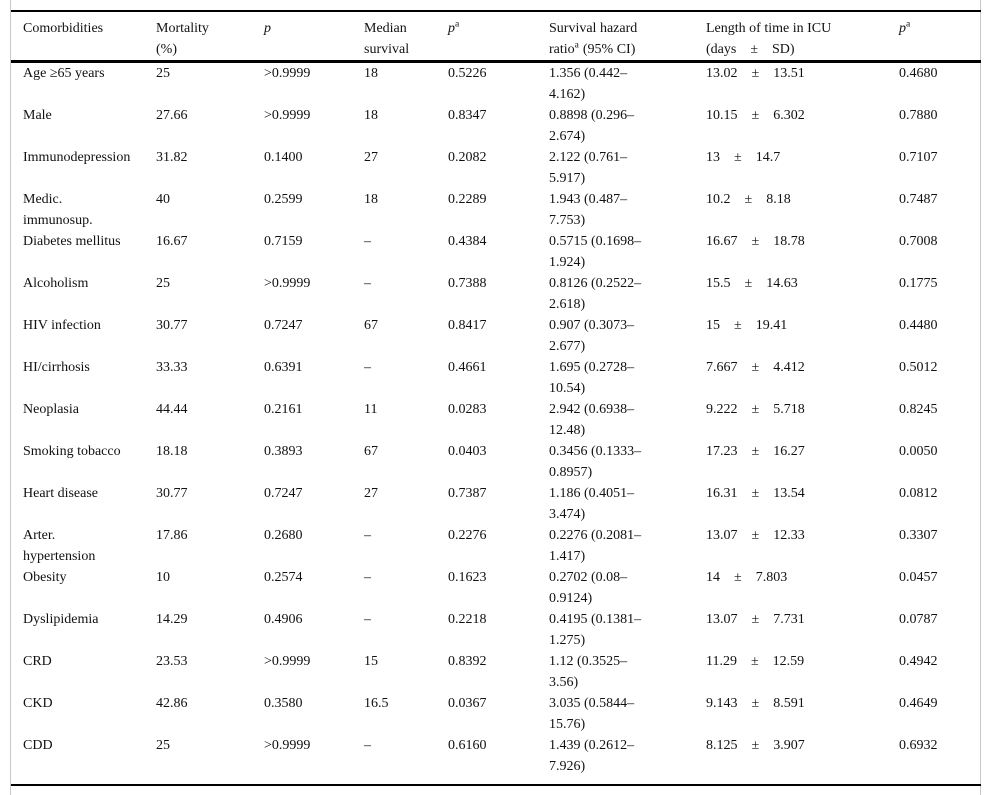 The image size is (992, 795). I want to click on median-survival-value: 18, so click(371, 73).